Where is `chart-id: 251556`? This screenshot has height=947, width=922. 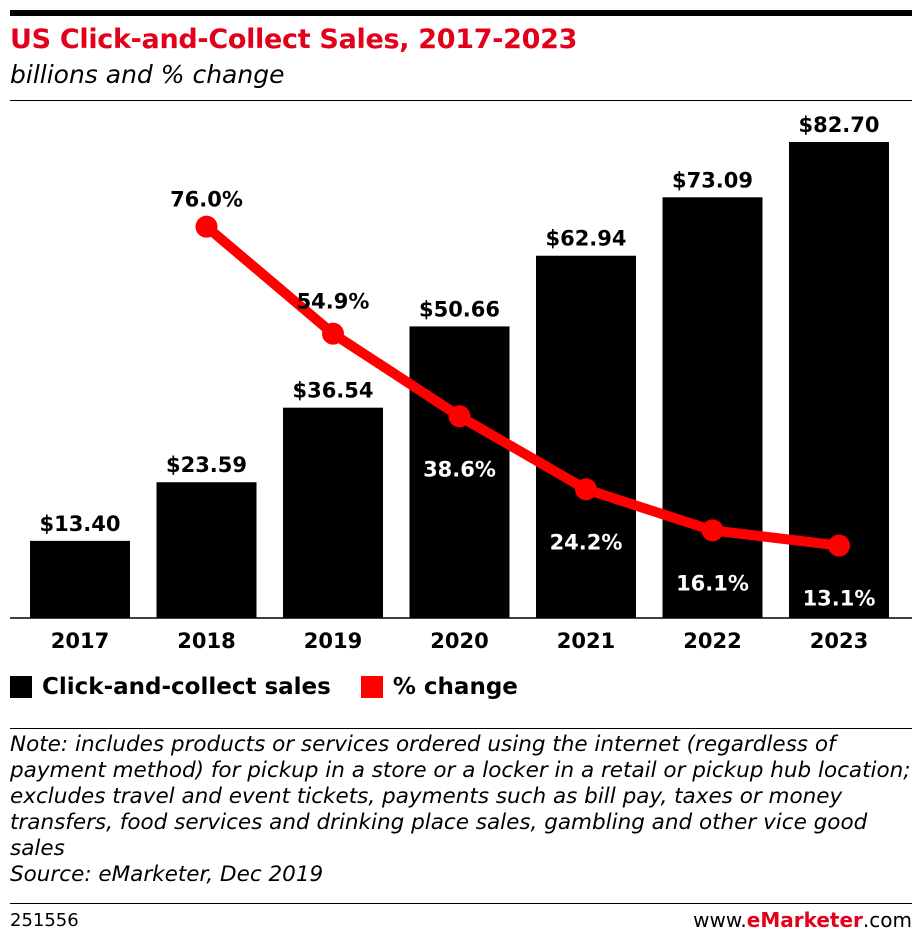 chart-id: 251556 is located at coordinates (44, 920).